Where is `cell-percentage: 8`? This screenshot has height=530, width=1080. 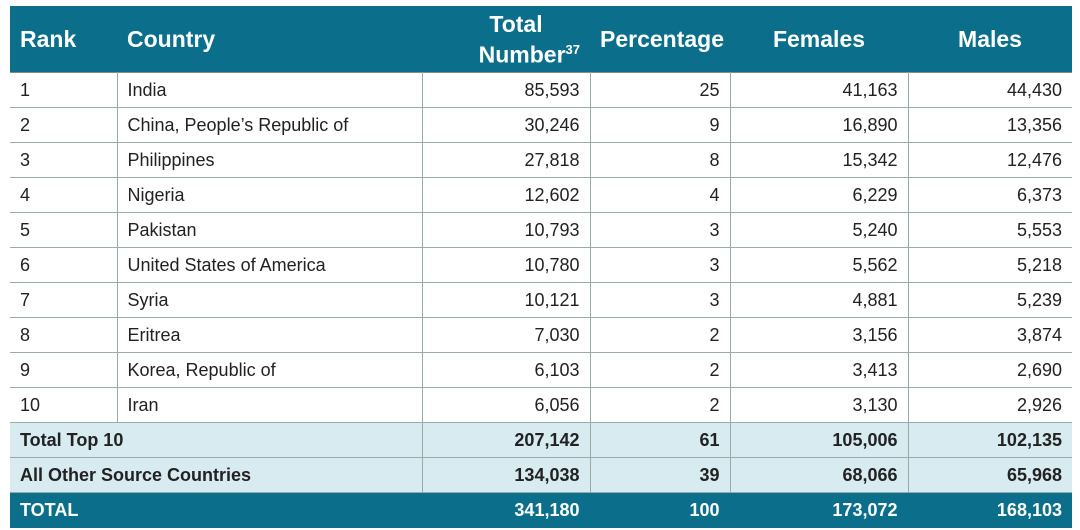 cell-percentage: 8 is located at coordinates (660, 160).